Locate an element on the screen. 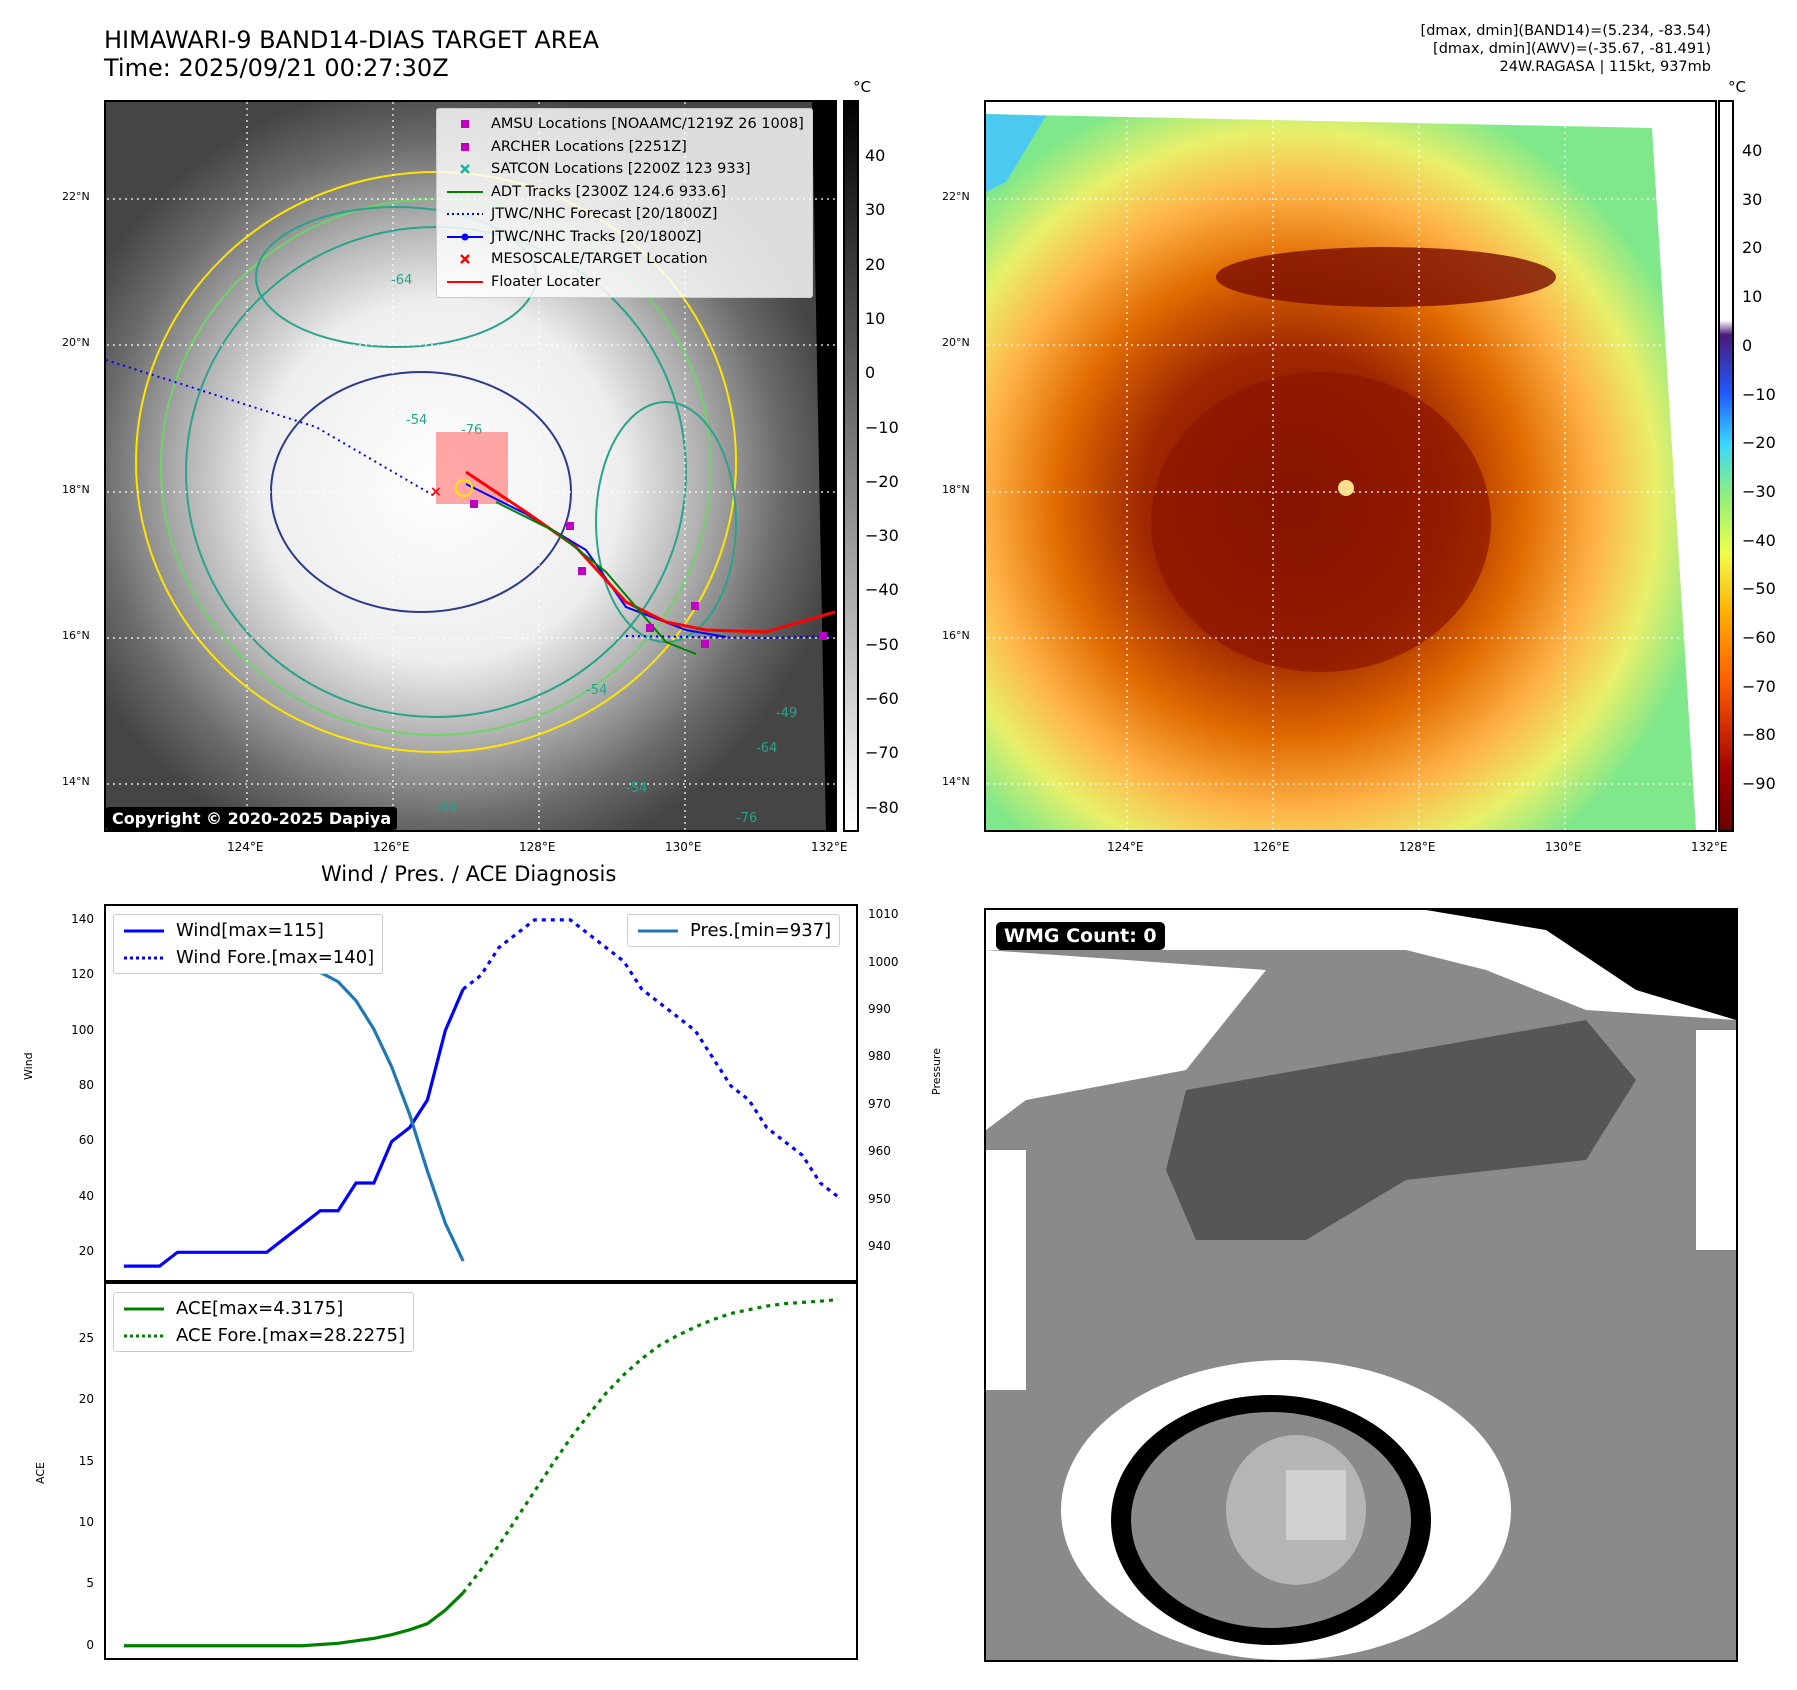 This screenshot has height=1690, width=1797. lon-tick-label: 126°E is located at coordinates (1271, 847).